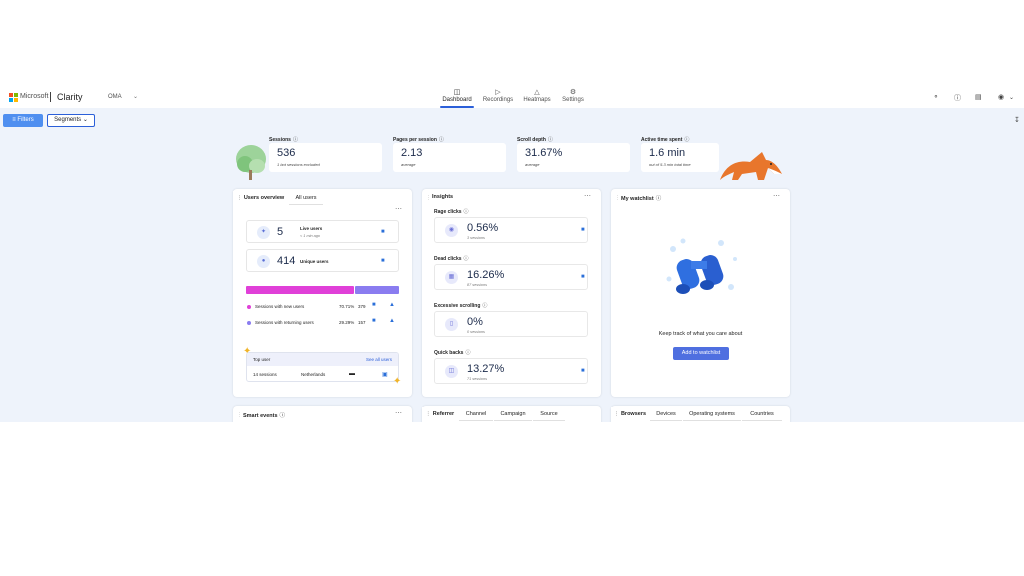 The height and width of the screenshot is (576, 1024). I want to click on top-user-header: Top user See all users, so click(322, 359).